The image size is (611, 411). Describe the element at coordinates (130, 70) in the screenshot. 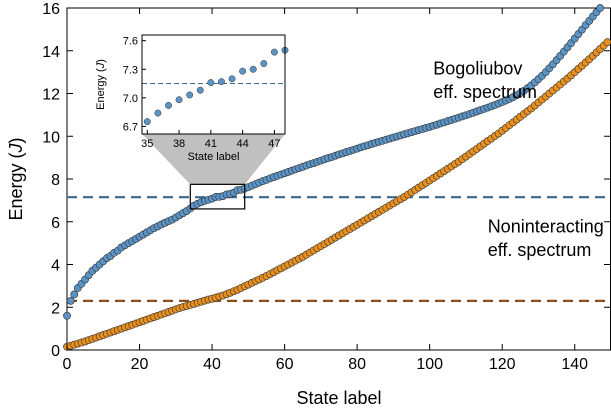

I see `inset-y-tick-label: 7.3` at that location.